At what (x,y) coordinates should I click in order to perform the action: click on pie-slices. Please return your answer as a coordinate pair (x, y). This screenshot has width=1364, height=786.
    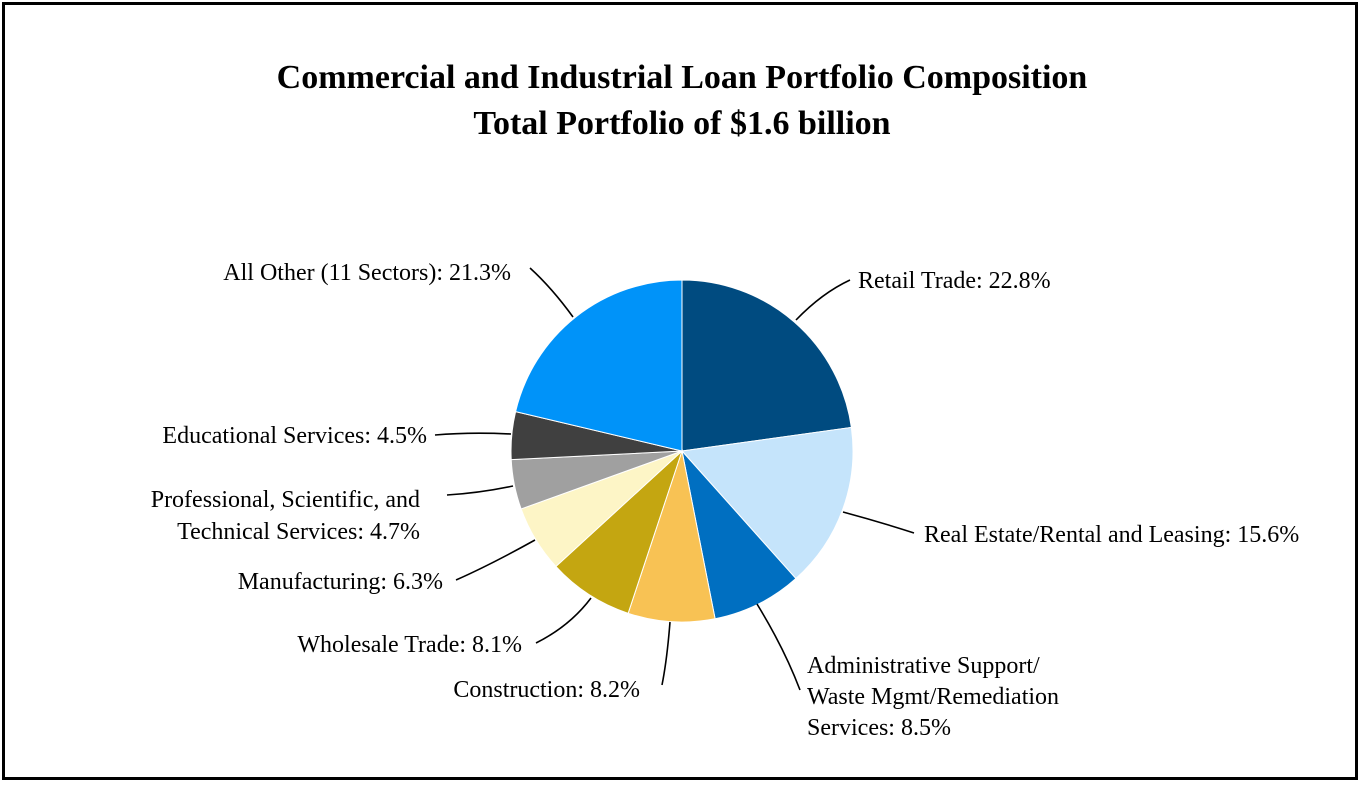
    Looking at the image, I should click on (682, 451).